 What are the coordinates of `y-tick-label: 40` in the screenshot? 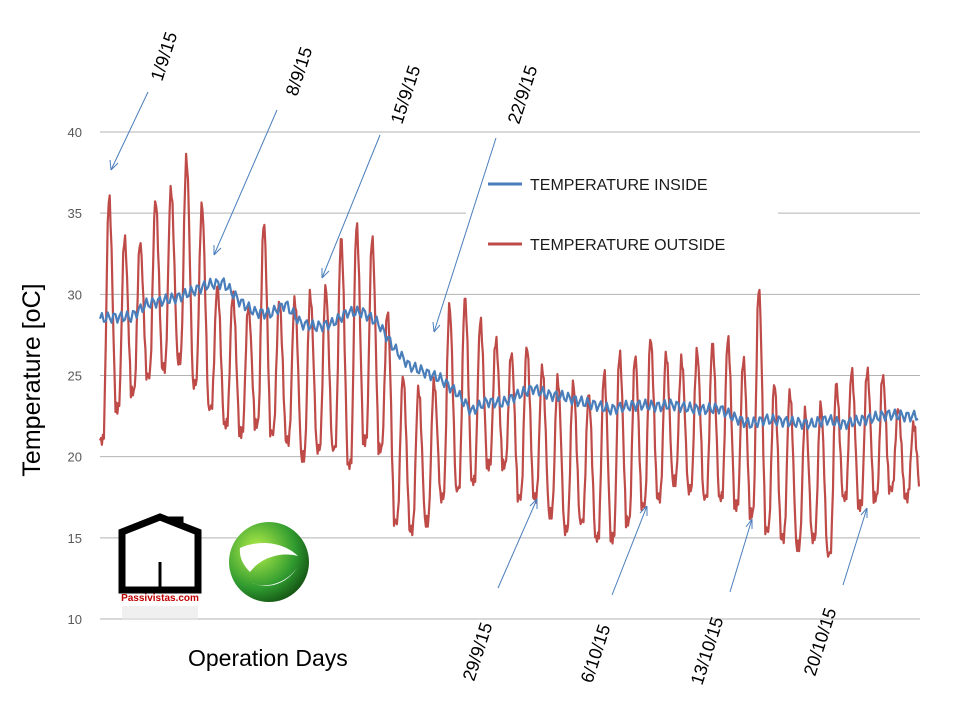 It's located at (75, 132).